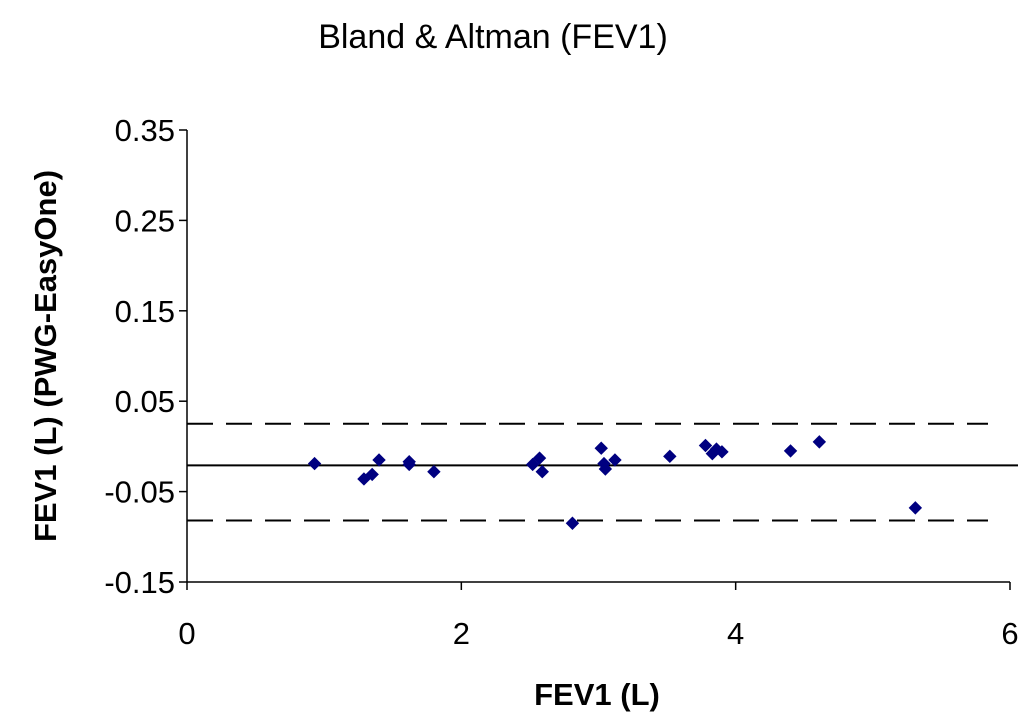 The width and height of the screenshot is (1023, 722). I want to click on x-tick-label: 4, so click(735, 633).